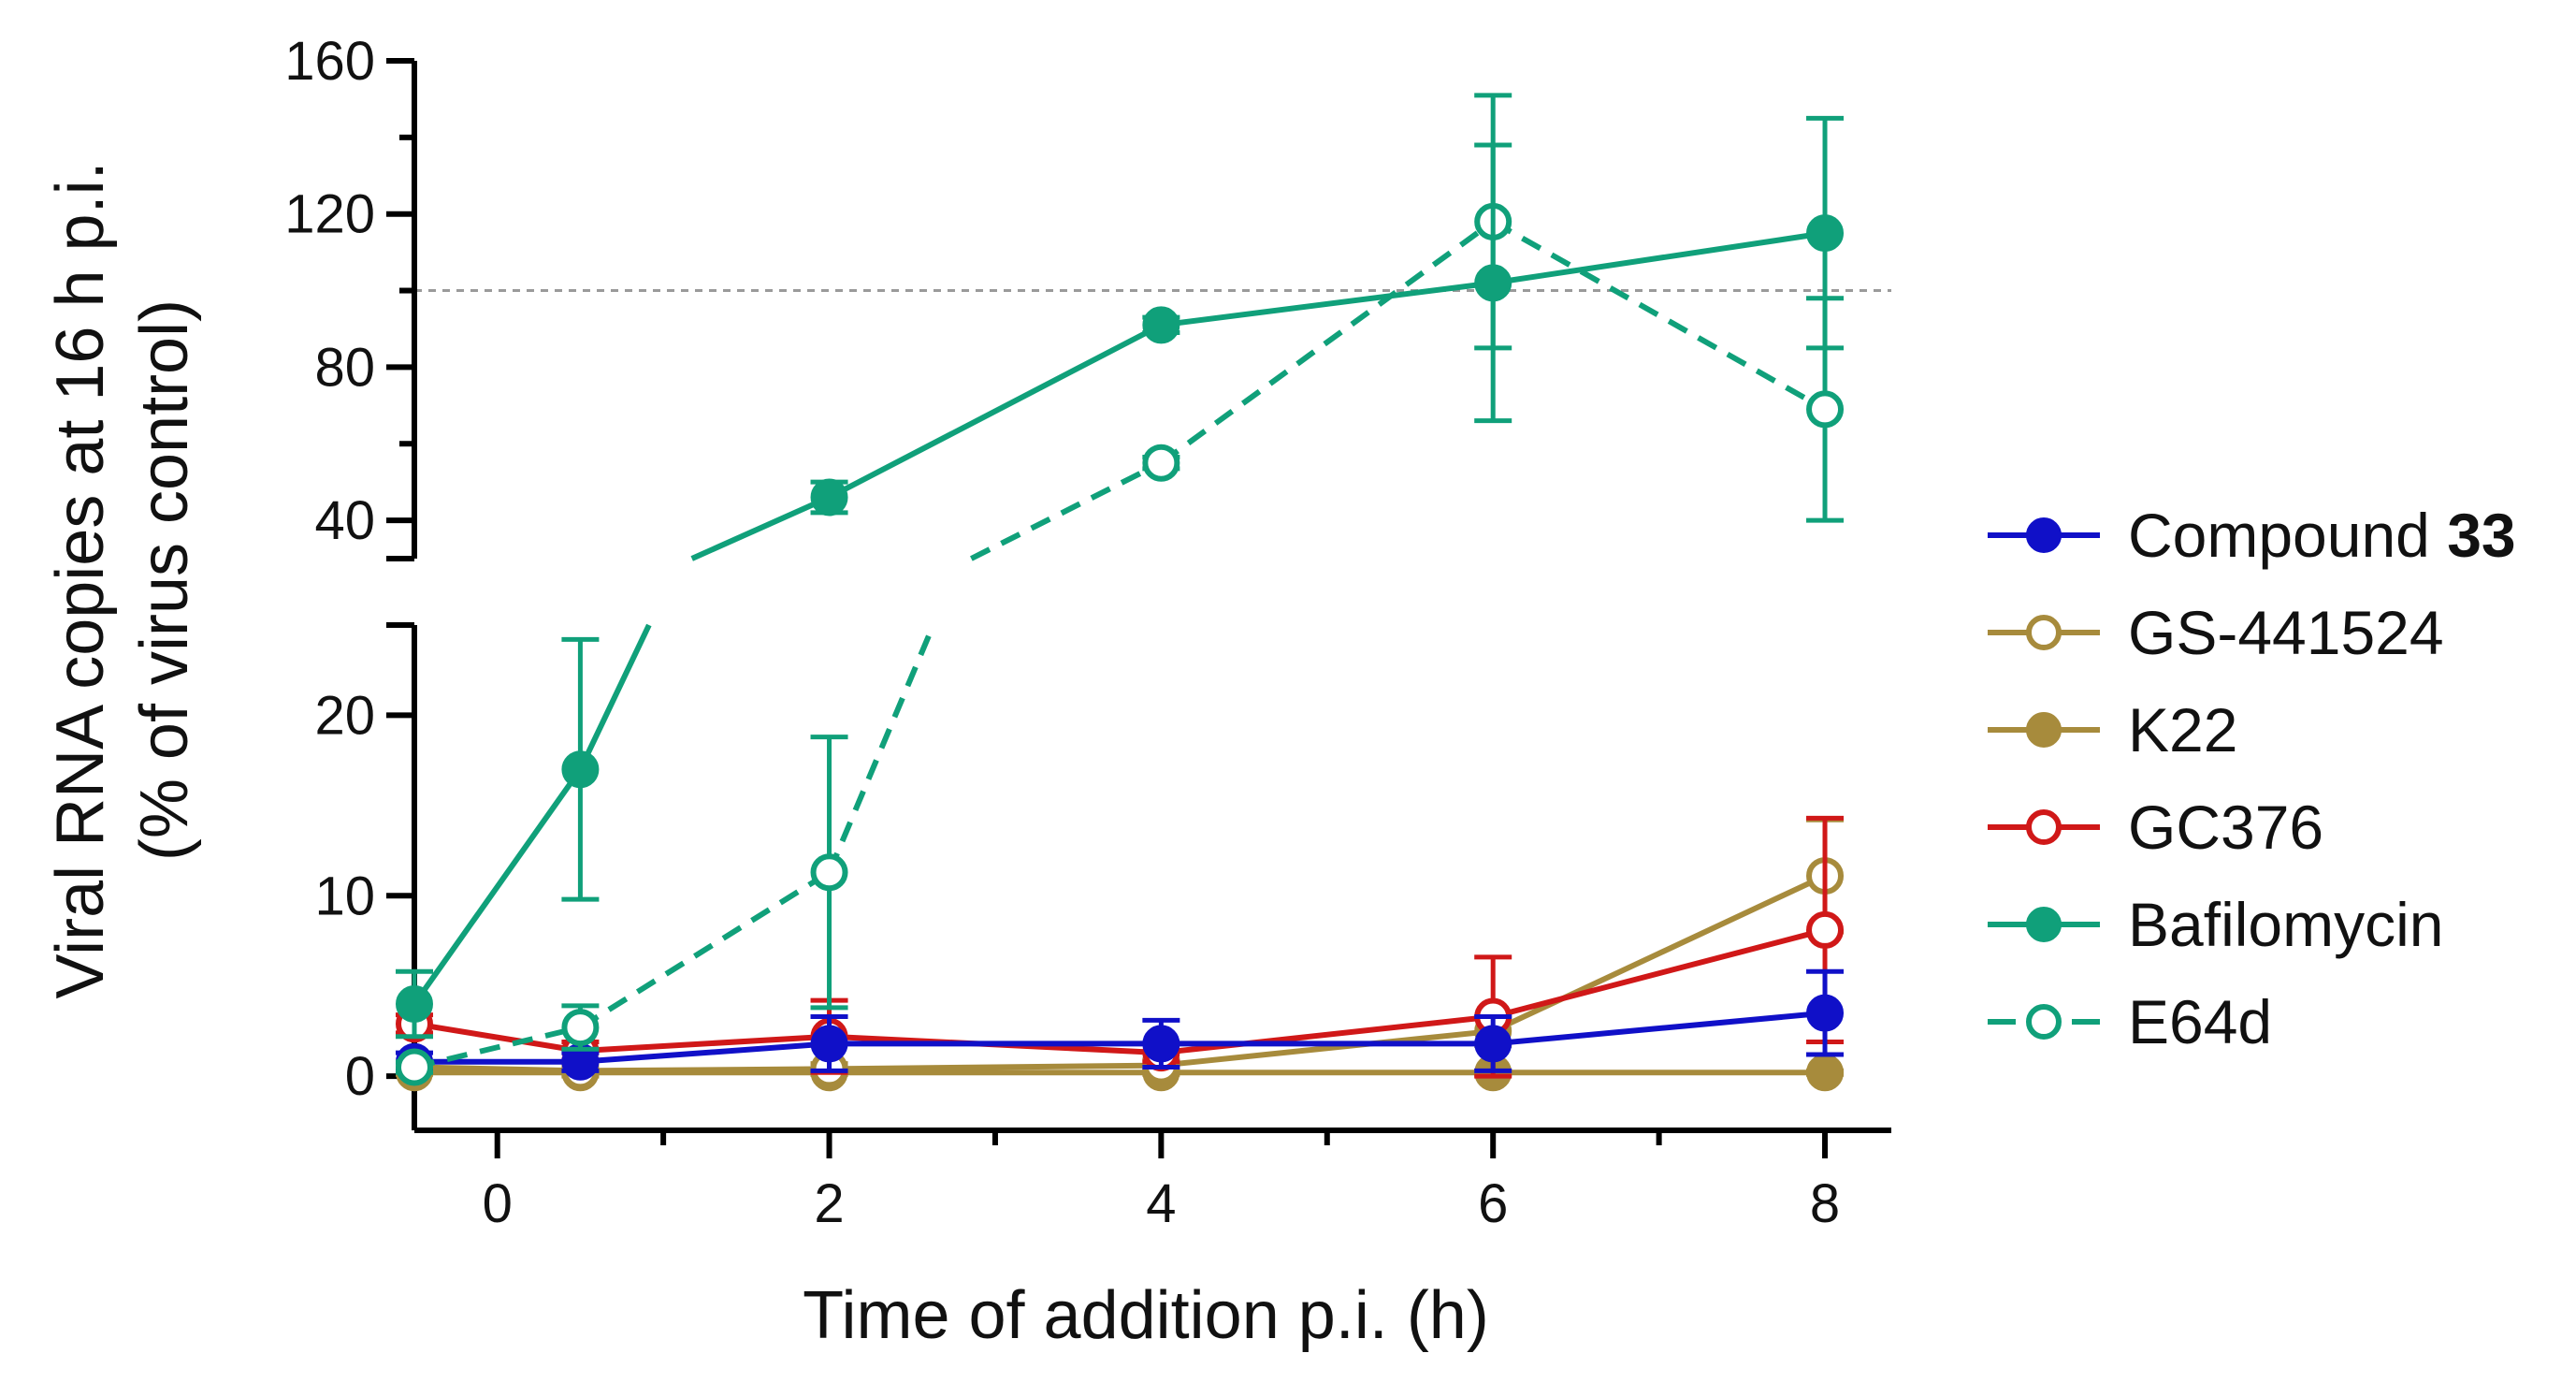 The width and height of the screenshot is (2576, 1397). I want to click on y-tick-label: 10, so click(344, 896).